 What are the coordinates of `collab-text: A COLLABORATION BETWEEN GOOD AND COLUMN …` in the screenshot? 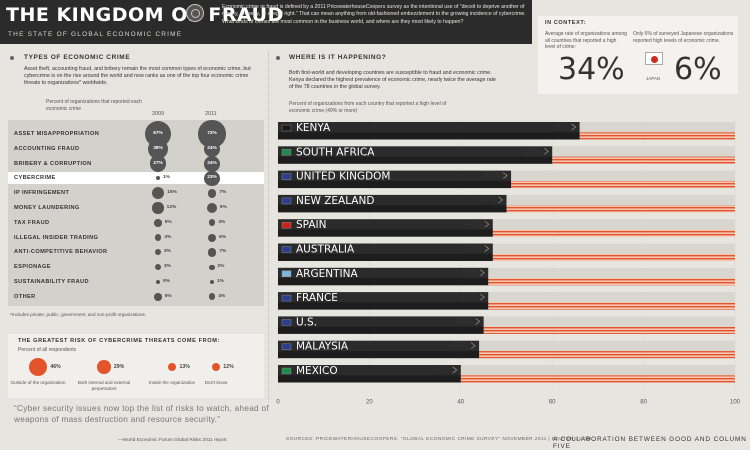 It's located at (650, 443).